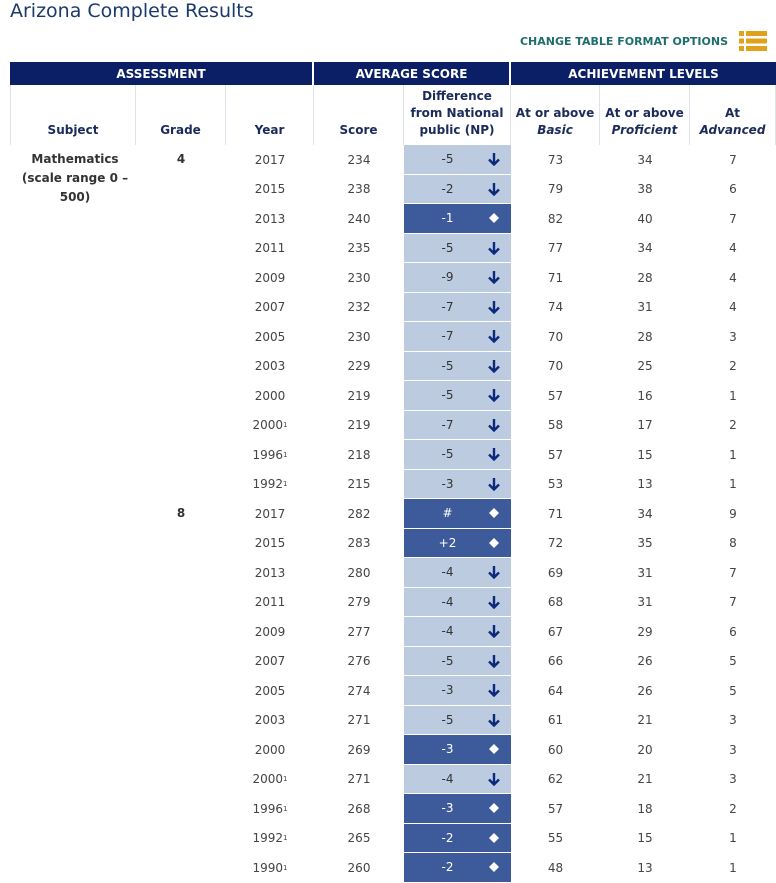 This screenshot has height=883, width=776. What do you see at coordinates (644, 122) in the screenshot?
I see `column-header-text: At or above Proficient` at bounding box center [644, 122].